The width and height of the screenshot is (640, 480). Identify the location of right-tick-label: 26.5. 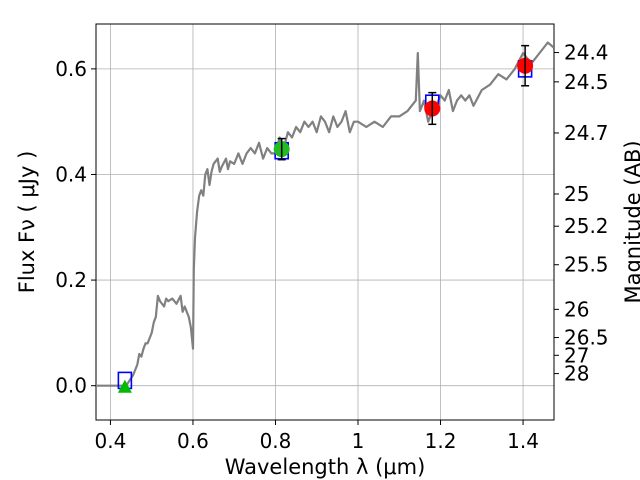
(586, 338).